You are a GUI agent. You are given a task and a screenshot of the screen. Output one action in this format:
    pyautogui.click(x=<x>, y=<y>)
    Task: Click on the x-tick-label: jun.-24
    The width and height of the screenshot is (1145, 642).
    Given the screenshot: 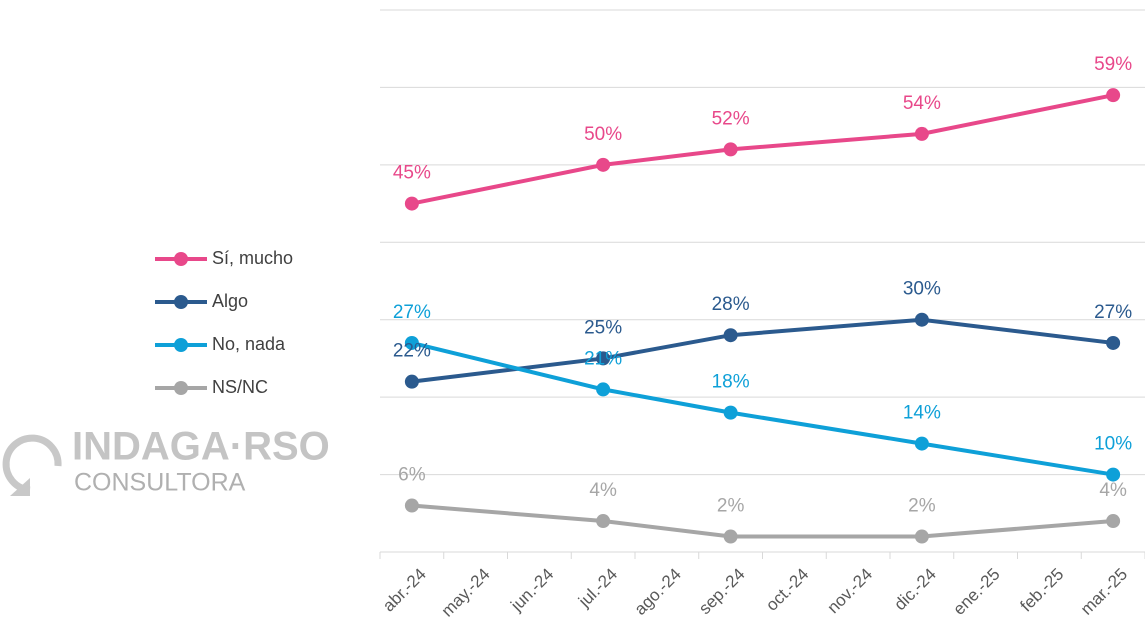 What is the action you would take?
    pyautogui.click(x=531, y=590)
    